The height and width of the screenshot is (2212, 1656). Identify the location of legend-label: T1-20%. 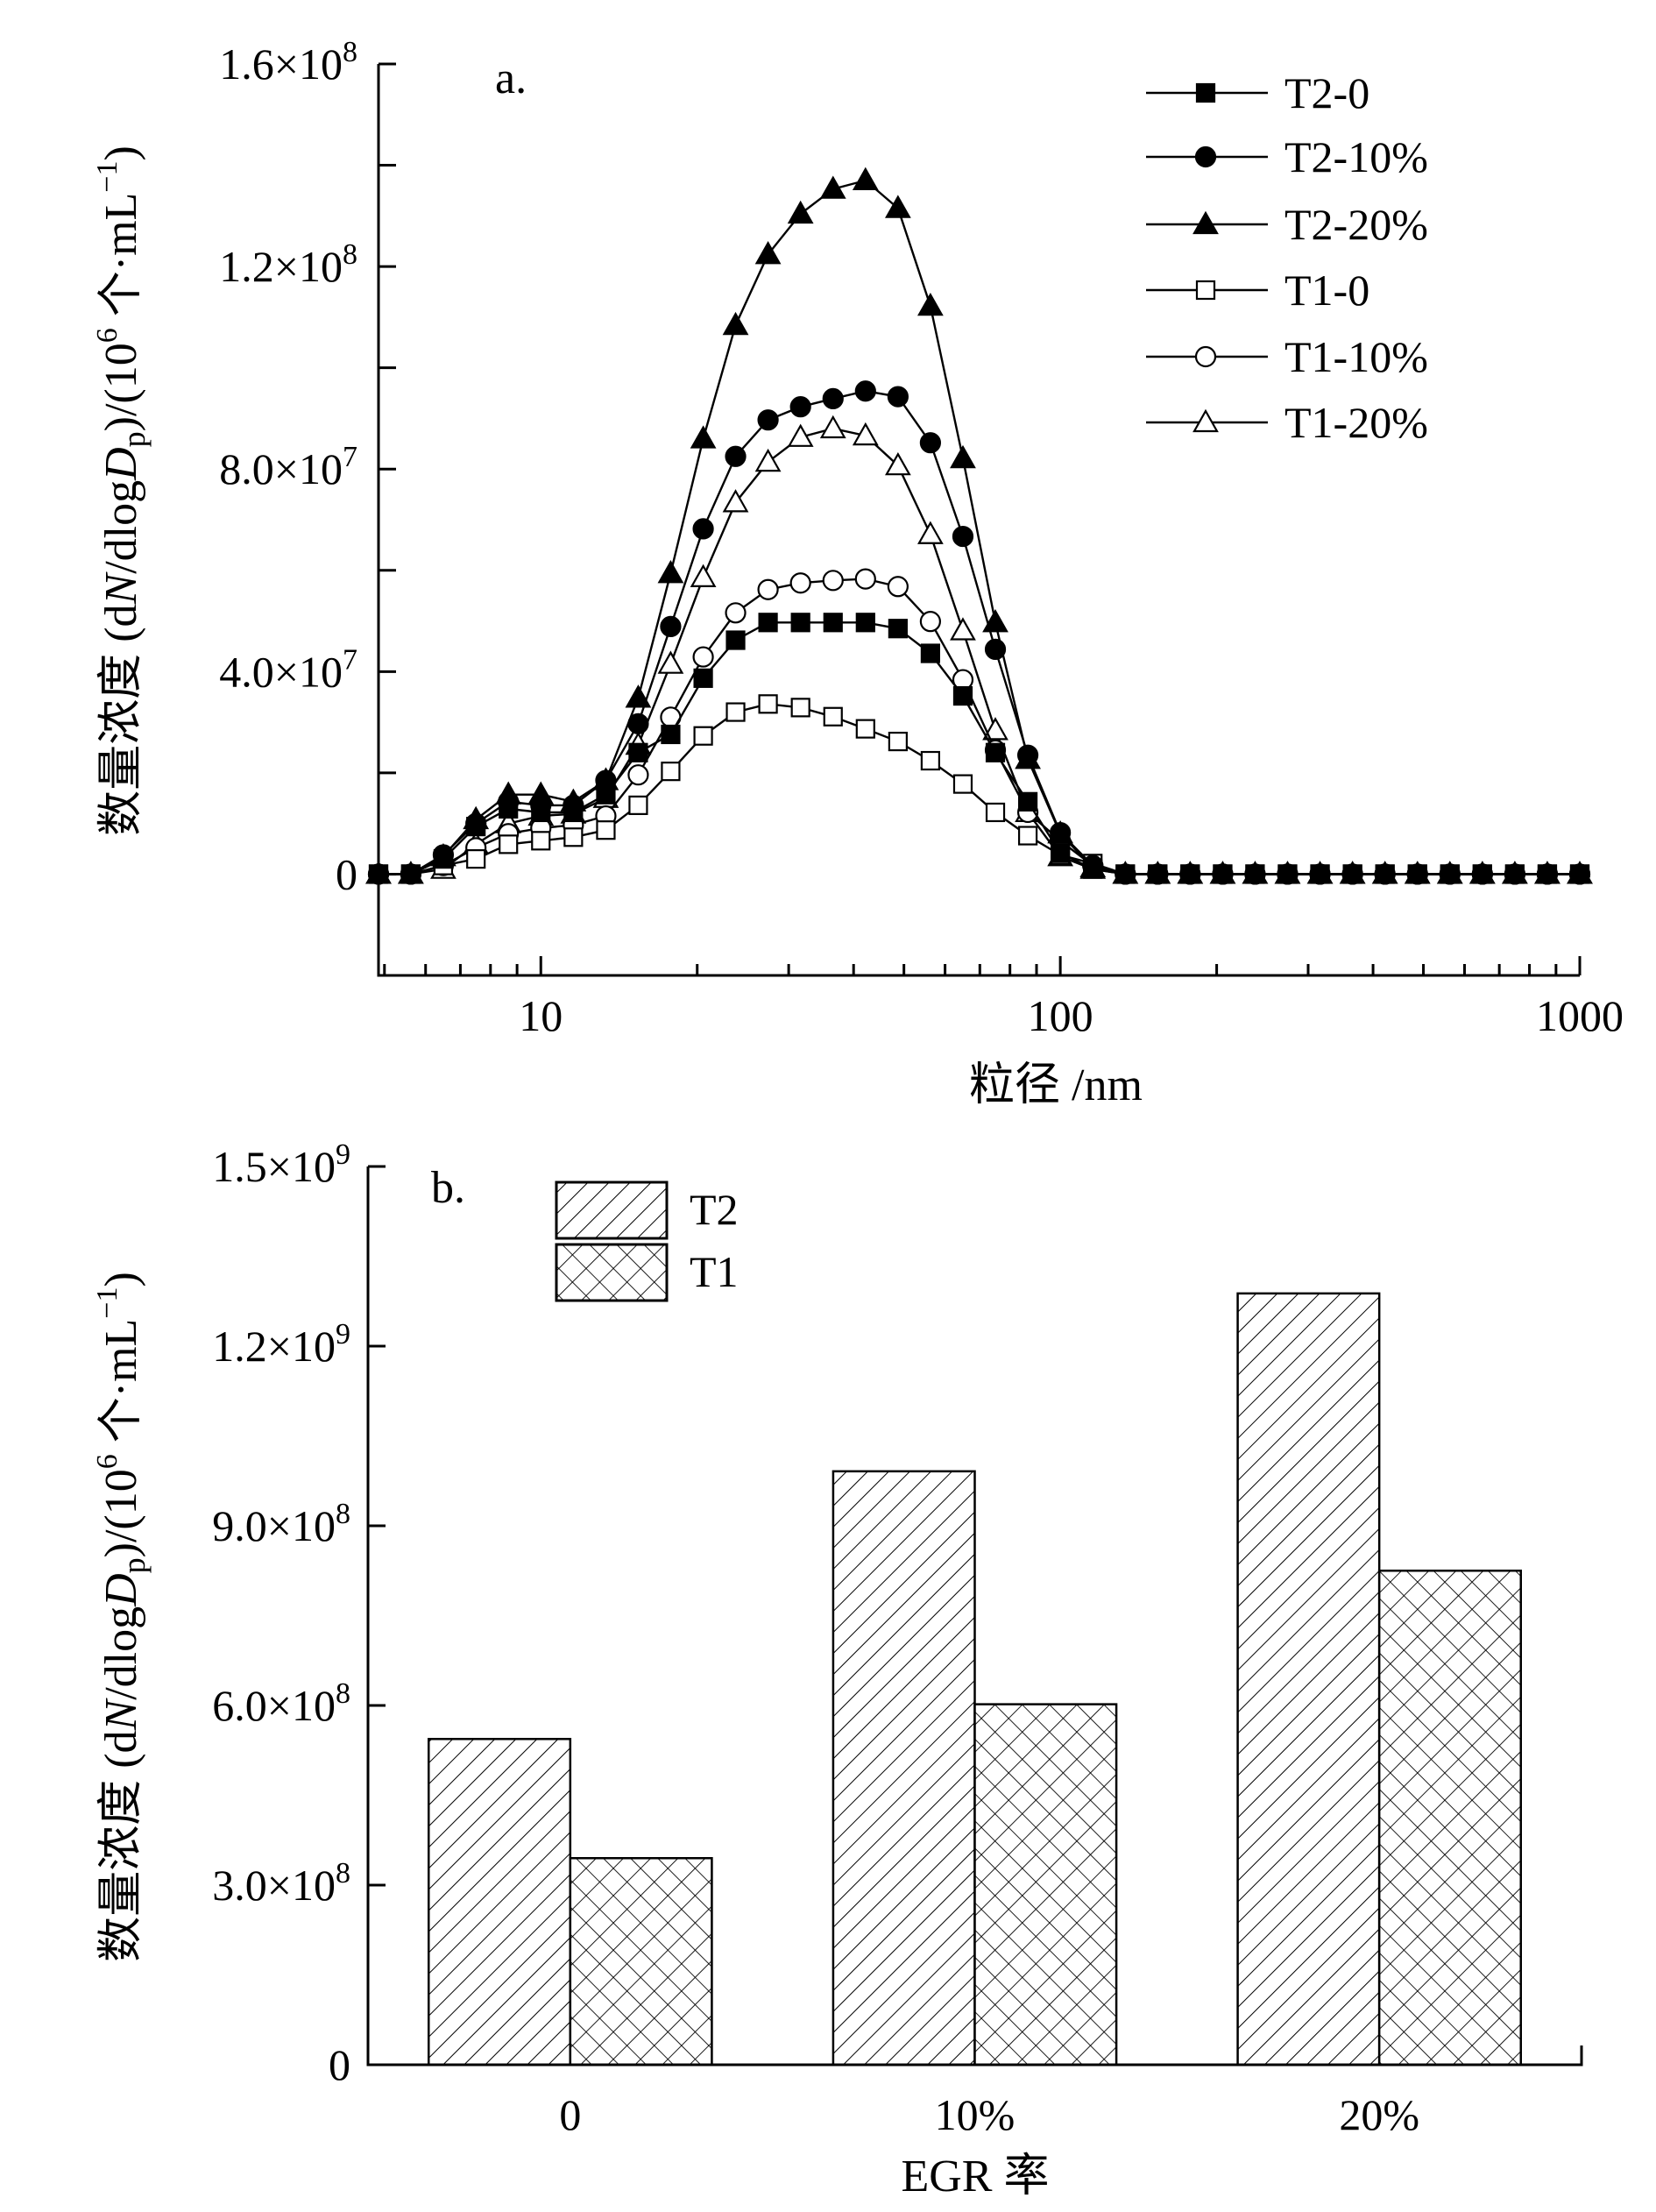
(1356, 422).